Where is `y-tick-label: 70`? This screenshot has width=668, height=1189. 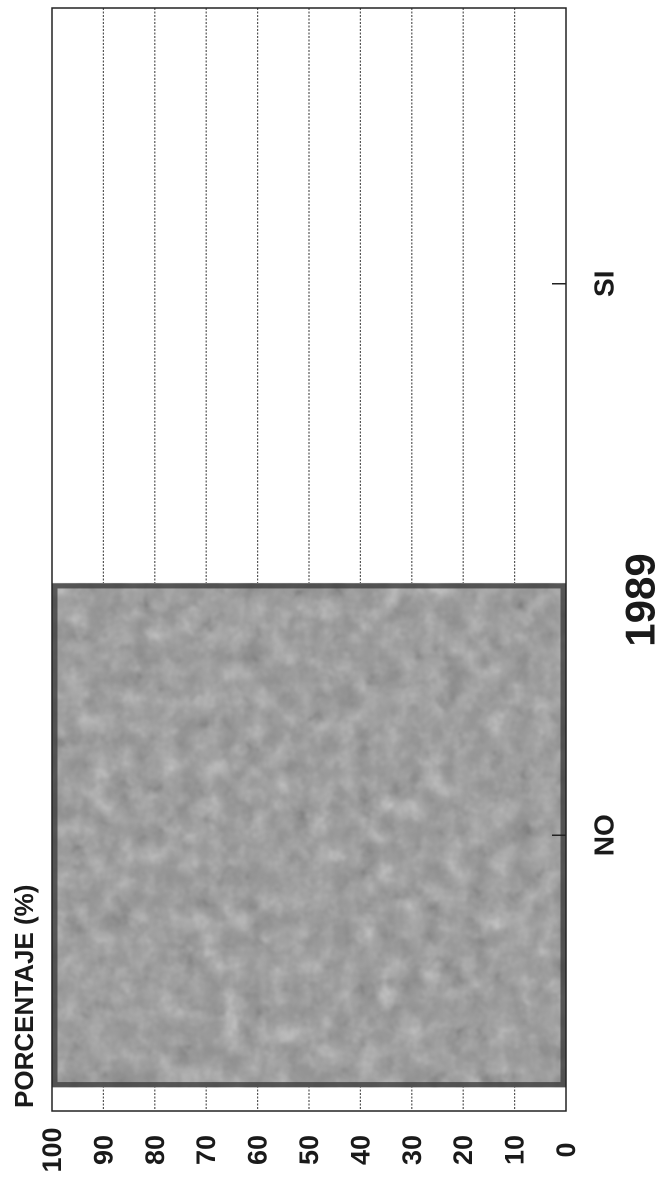
y-tick-label: 70 is located at coordinates (206, 1150).